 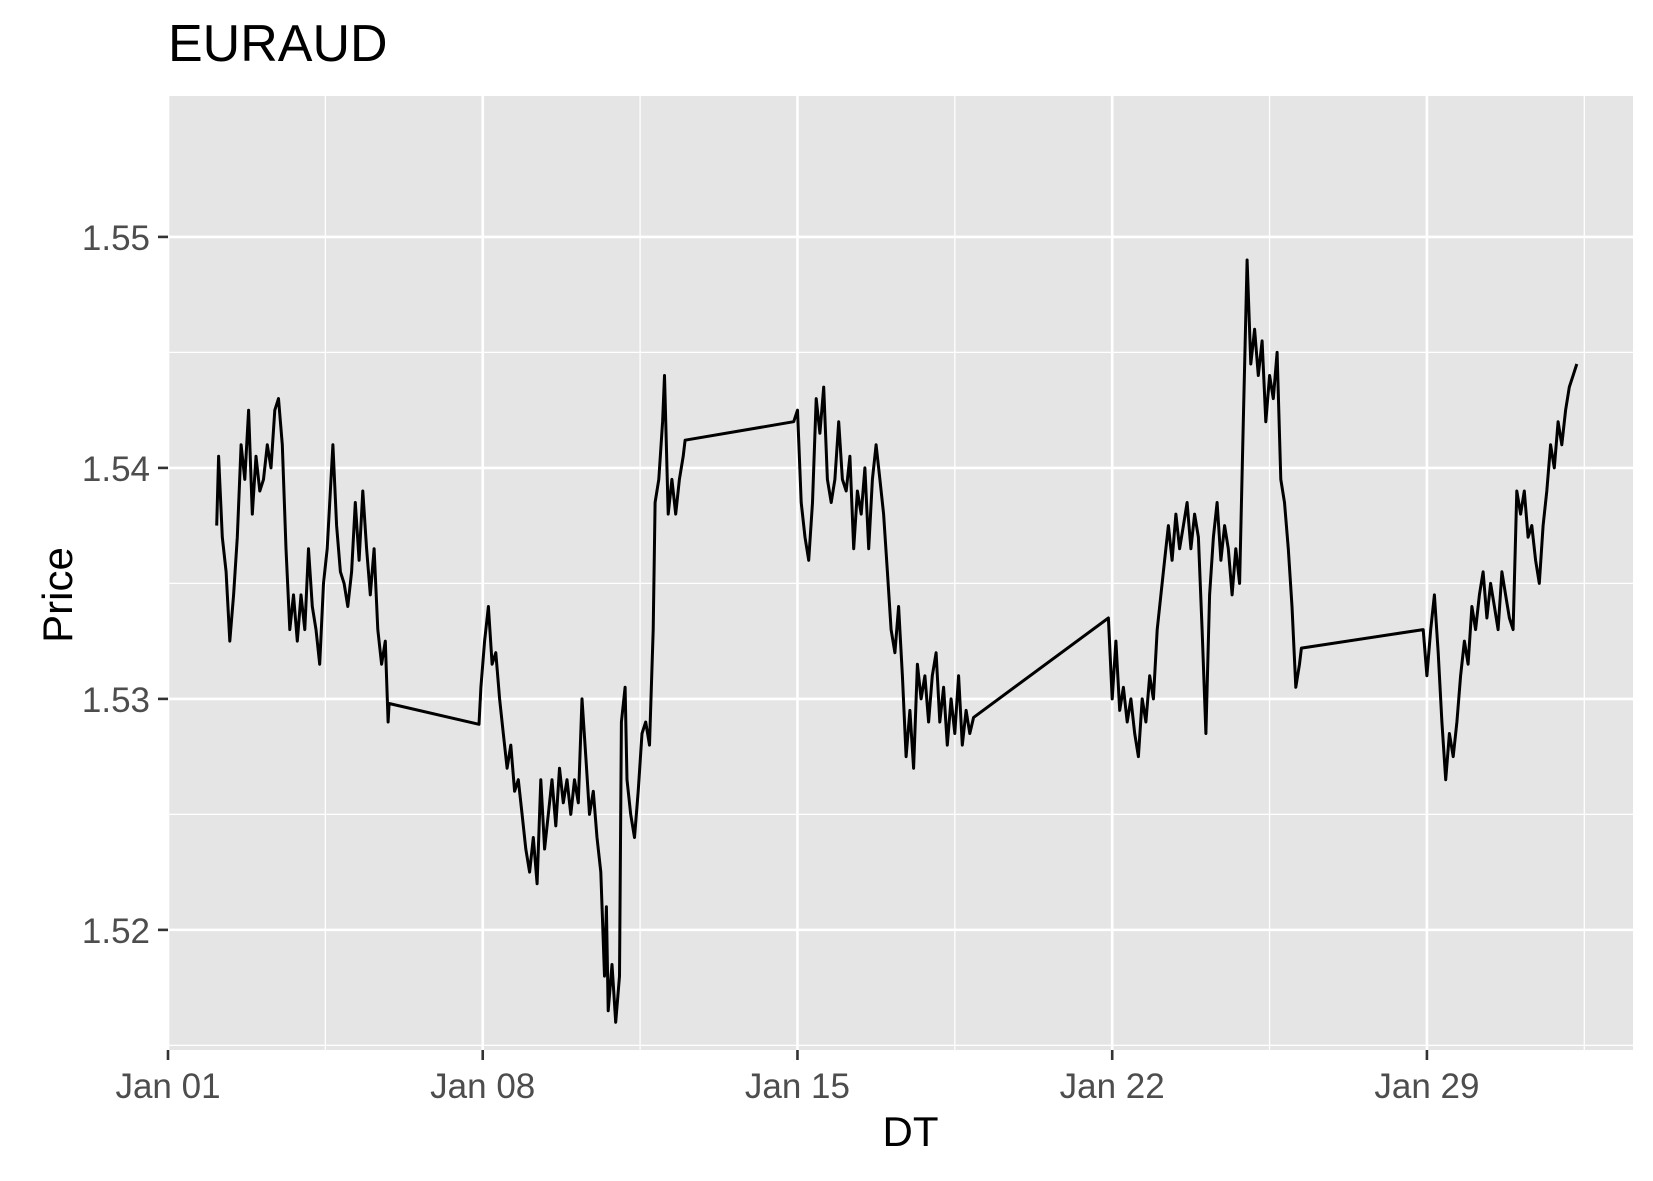 I want to click on x-axis-label: DT, so click(x=910, y=1131).